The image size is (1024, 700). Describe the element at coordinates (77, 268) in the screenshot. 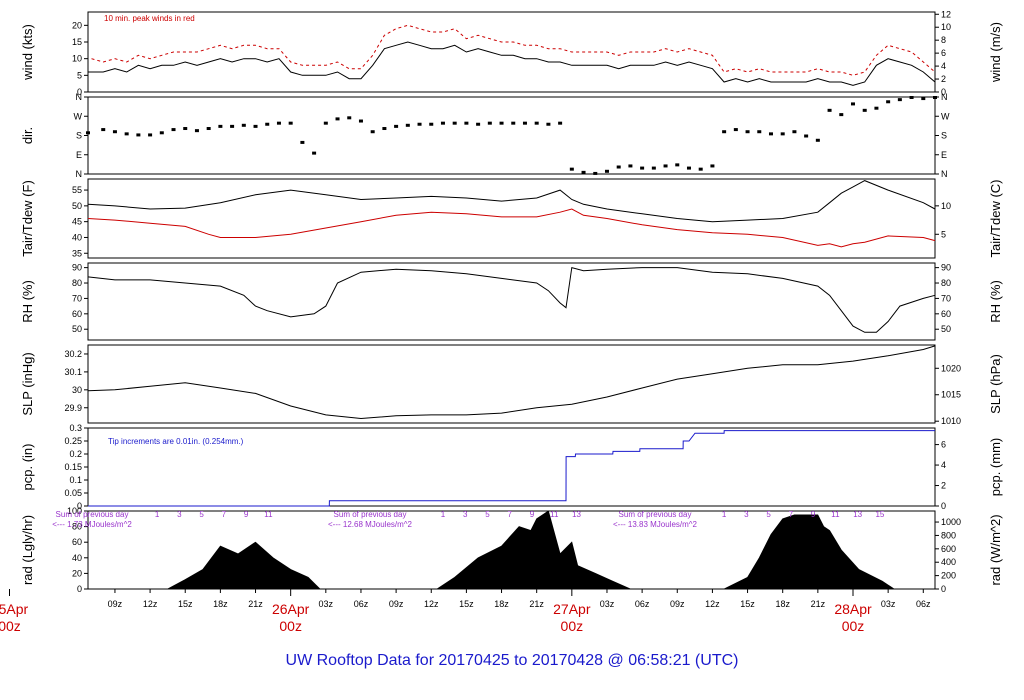

I see `rh-ytick-label: 90` at that location.